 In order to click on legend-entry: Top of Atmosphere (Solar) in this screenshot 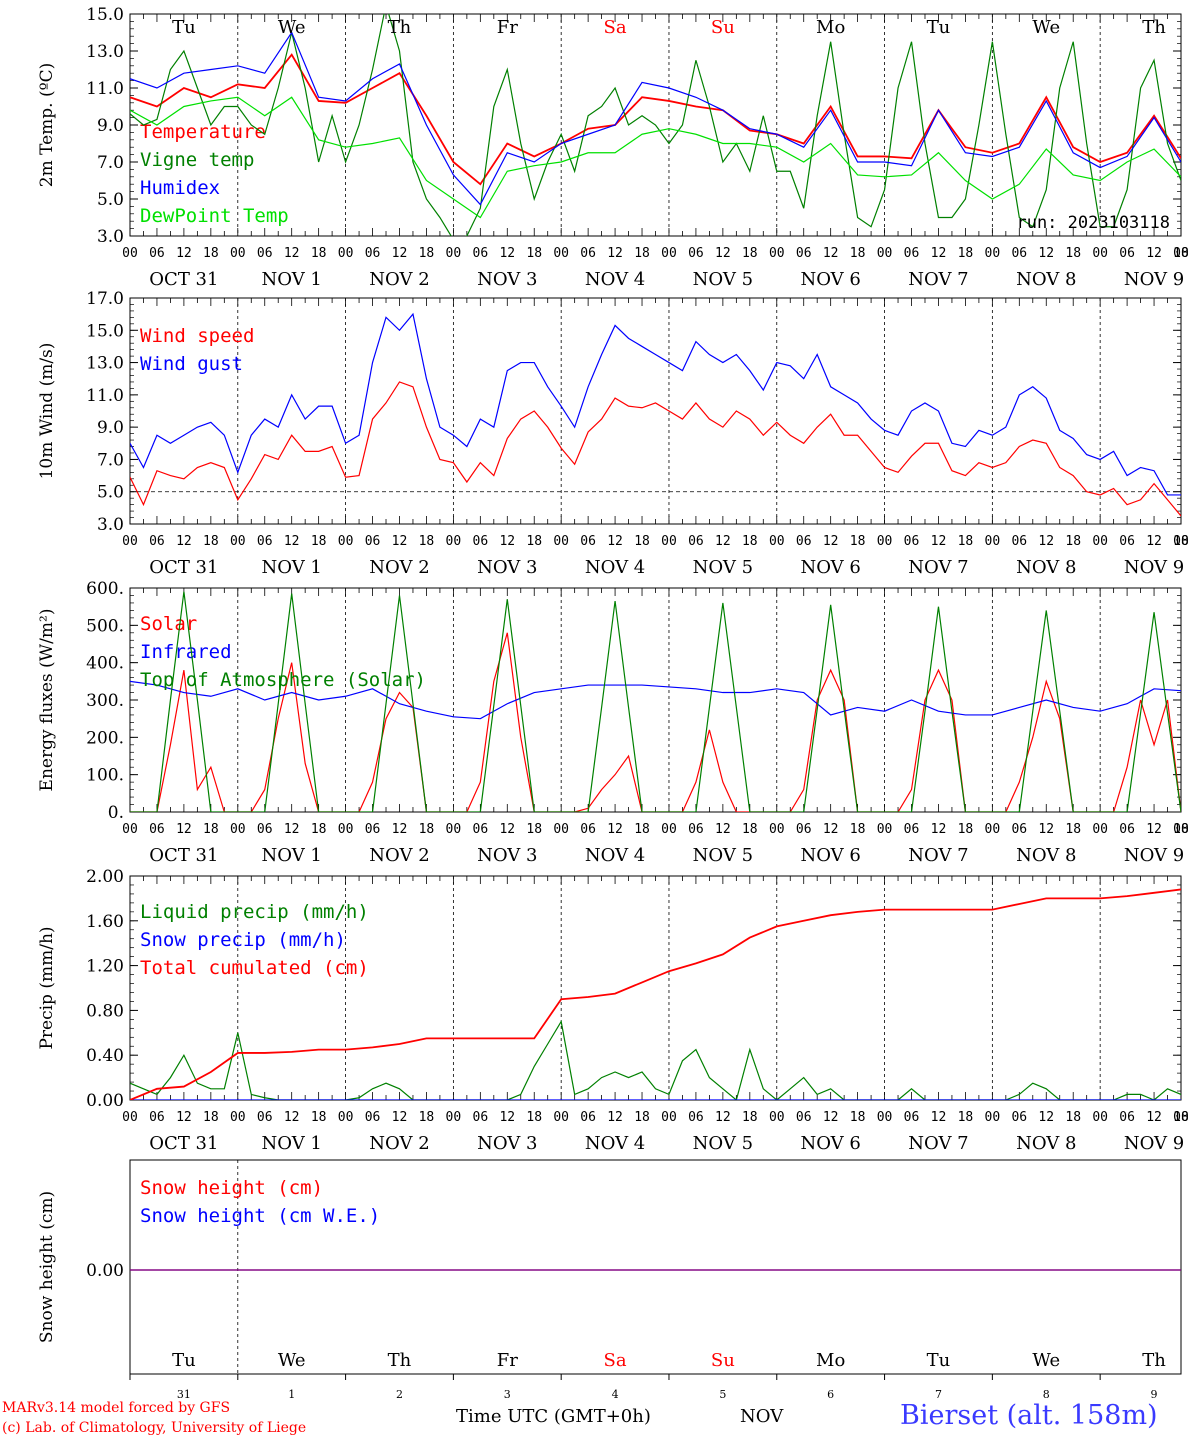, I will do `click(283, 680)`.